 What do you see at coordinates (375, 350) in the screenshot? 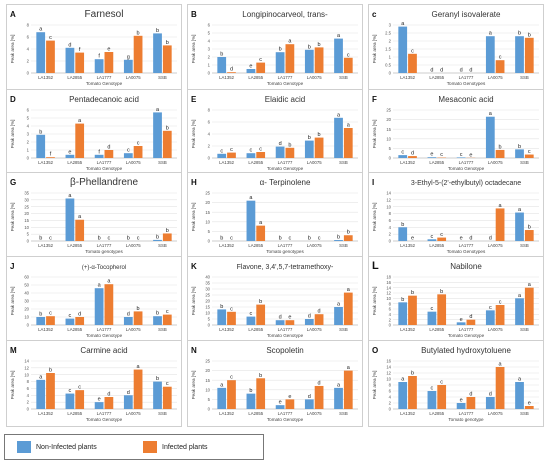
I see `panel-letter: O` at bounding box center [375, 350].